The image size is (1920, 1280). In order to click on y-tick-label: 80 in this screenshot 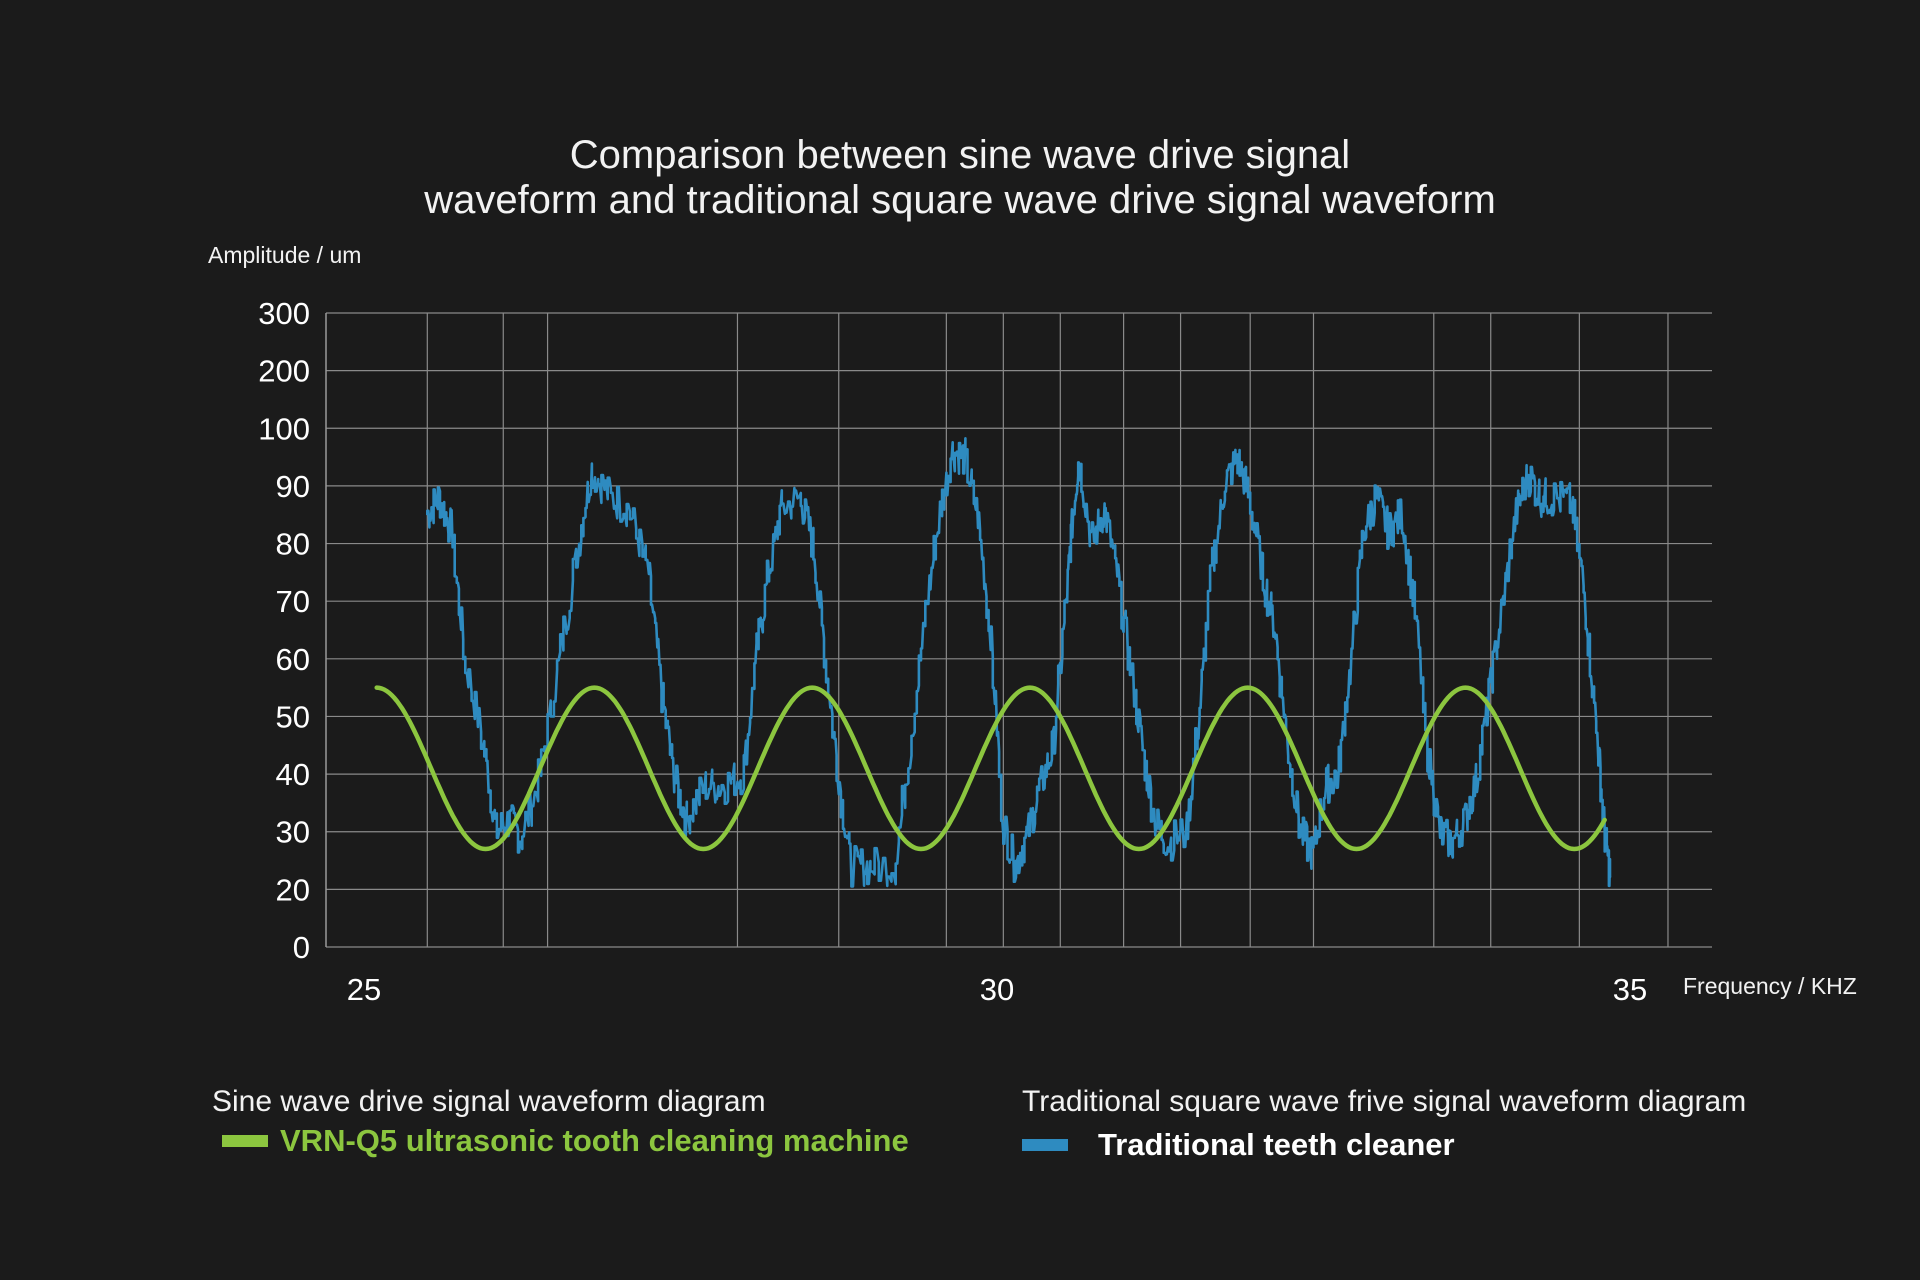, I will do `click(293, 544)`.